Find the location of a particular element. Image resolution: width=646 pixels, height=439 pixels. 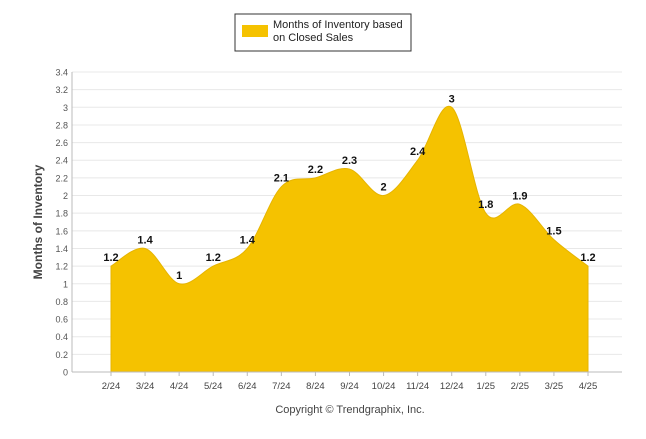

data-label: 1.5 is located at coordinates (553, 232).